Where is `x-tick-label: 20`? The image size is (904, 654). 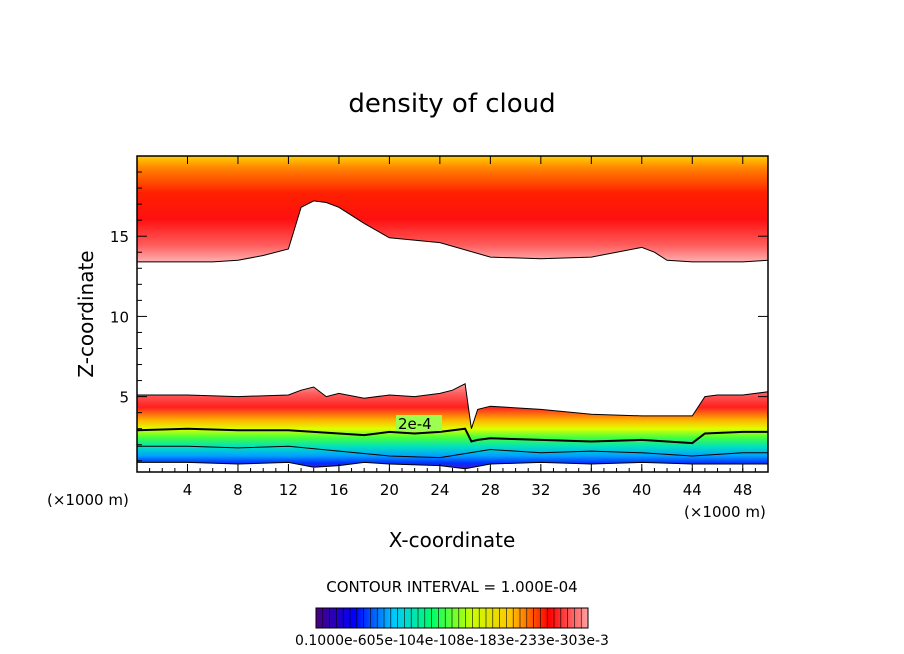
x-tick-label: 20 is located at coordinates (389, 490).